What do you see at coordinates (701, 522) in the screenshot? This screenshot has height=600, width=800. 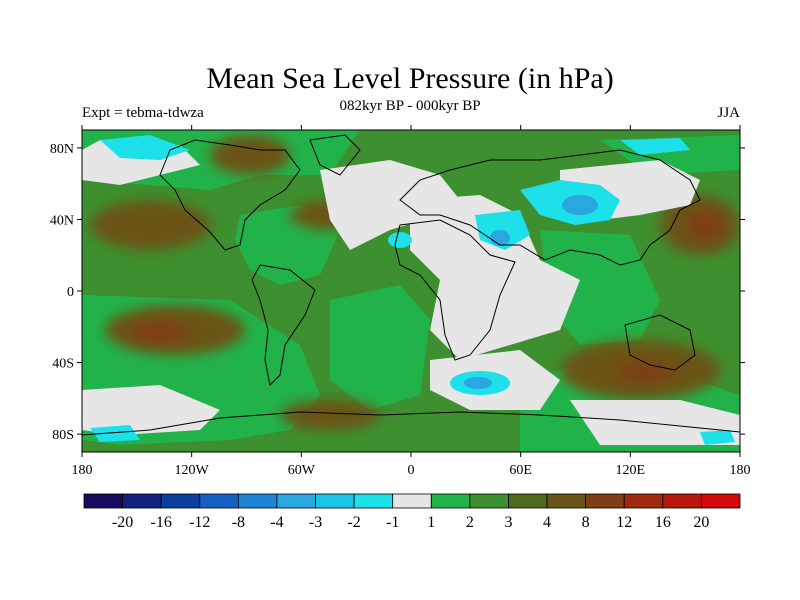 I see `colorbar-label: 20` at bounding box center [701, 522].